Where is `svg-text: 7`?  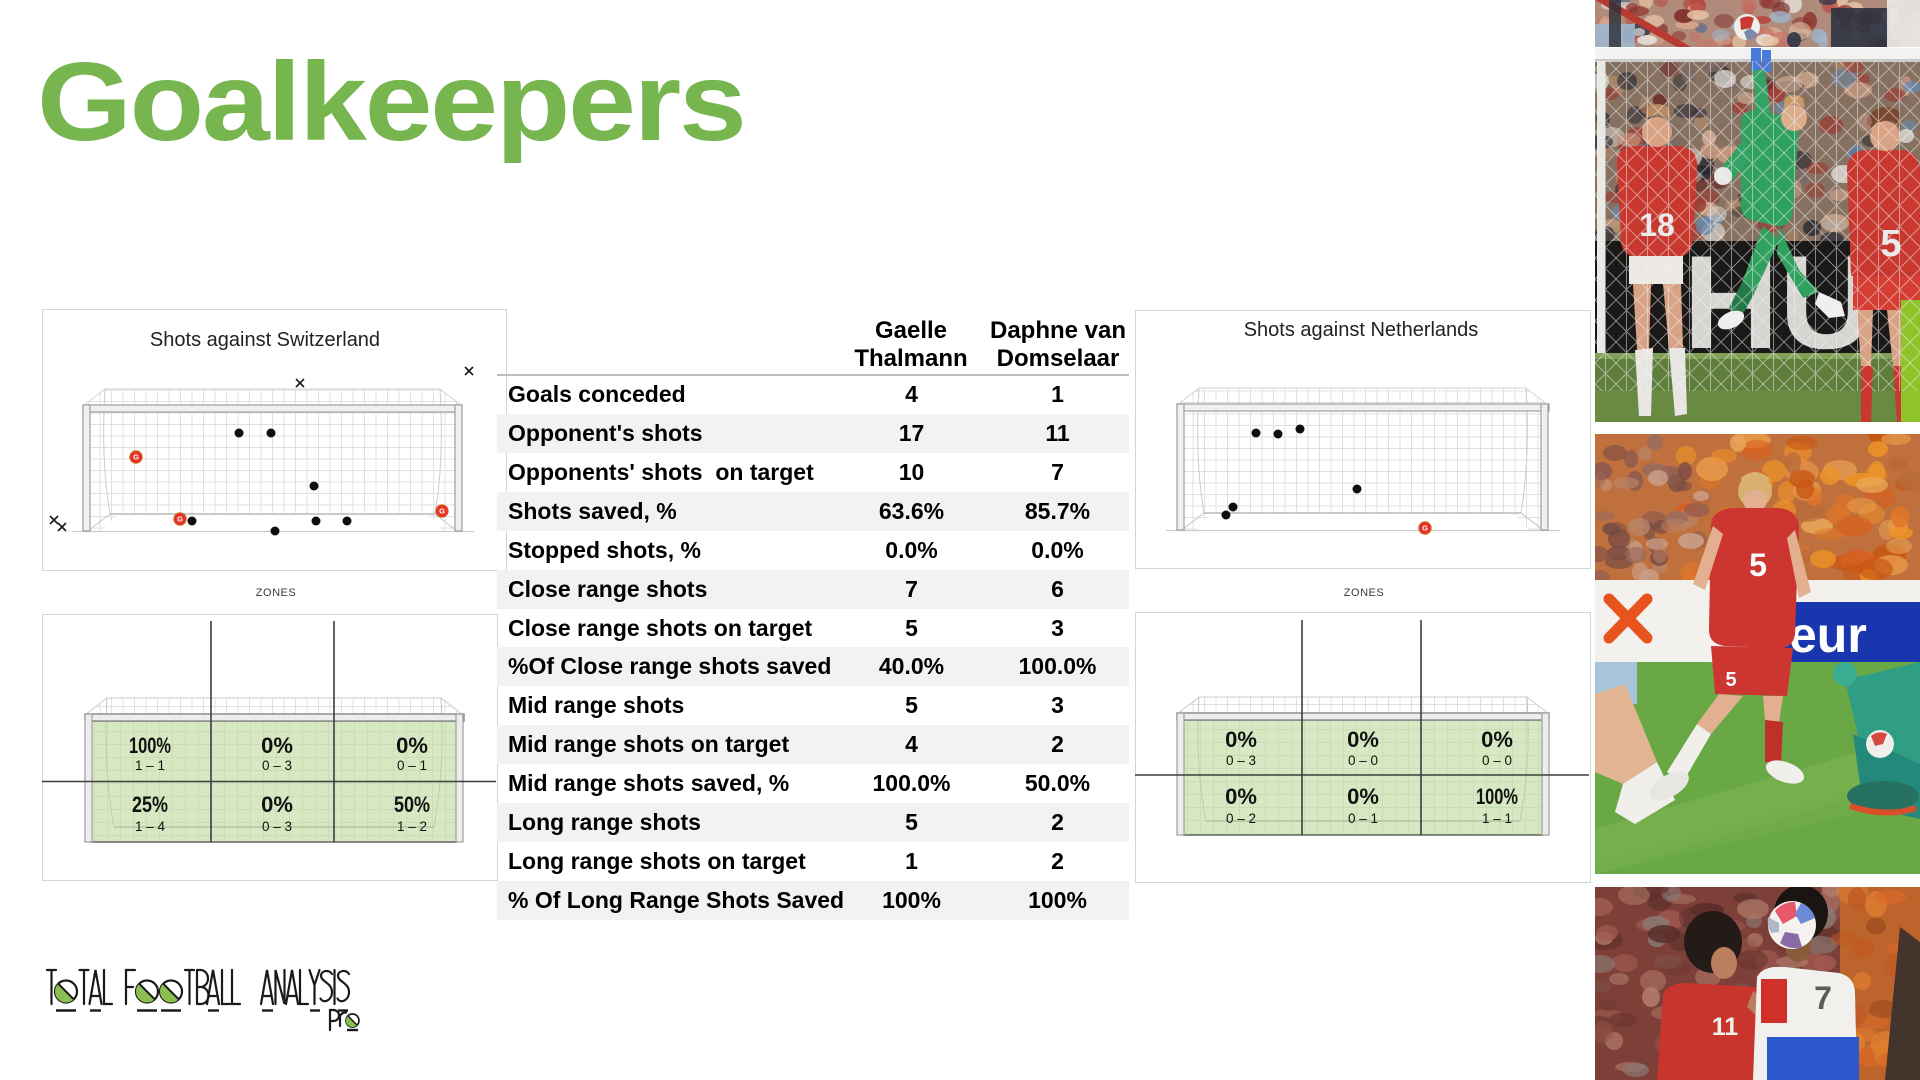 svg-text: 7 is located at coordinates (1823, 998).